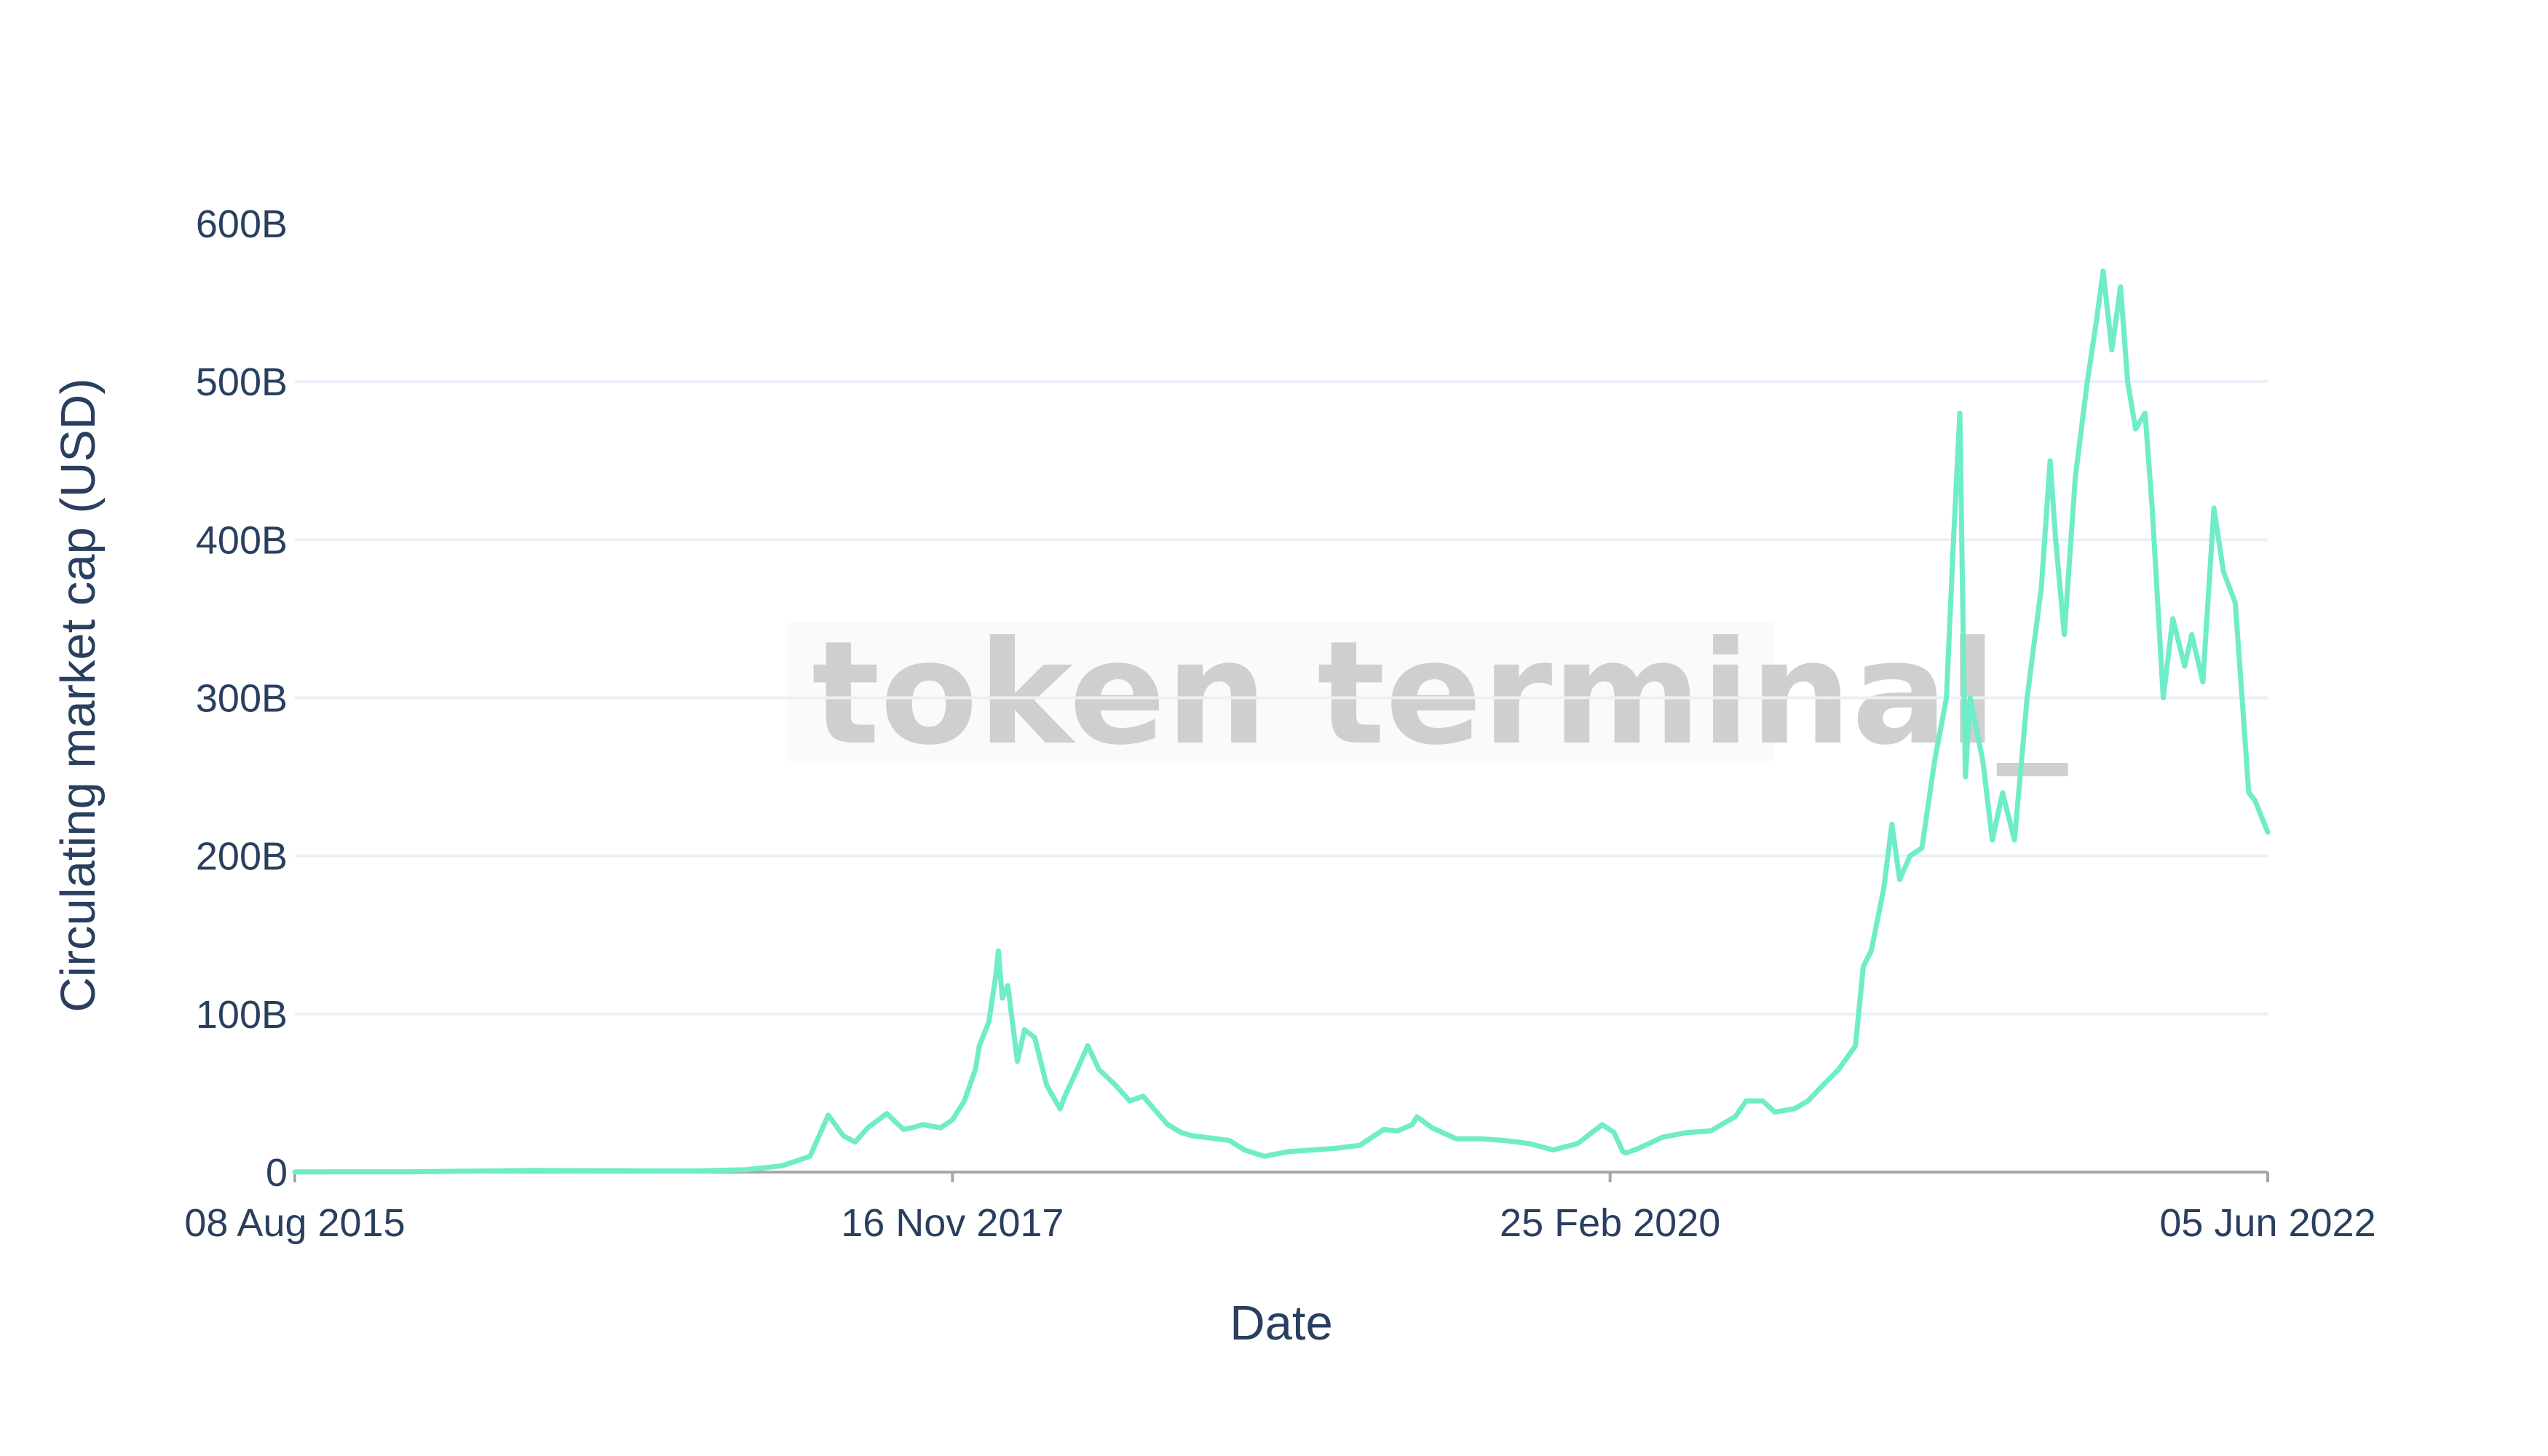 Image resolution: width=2548 pixels, height=1456 pixels. Describe the element at coordinates (1610, 1223) in the screenshot. I see `x-tick-label: 25 Feb 2020` at that location.